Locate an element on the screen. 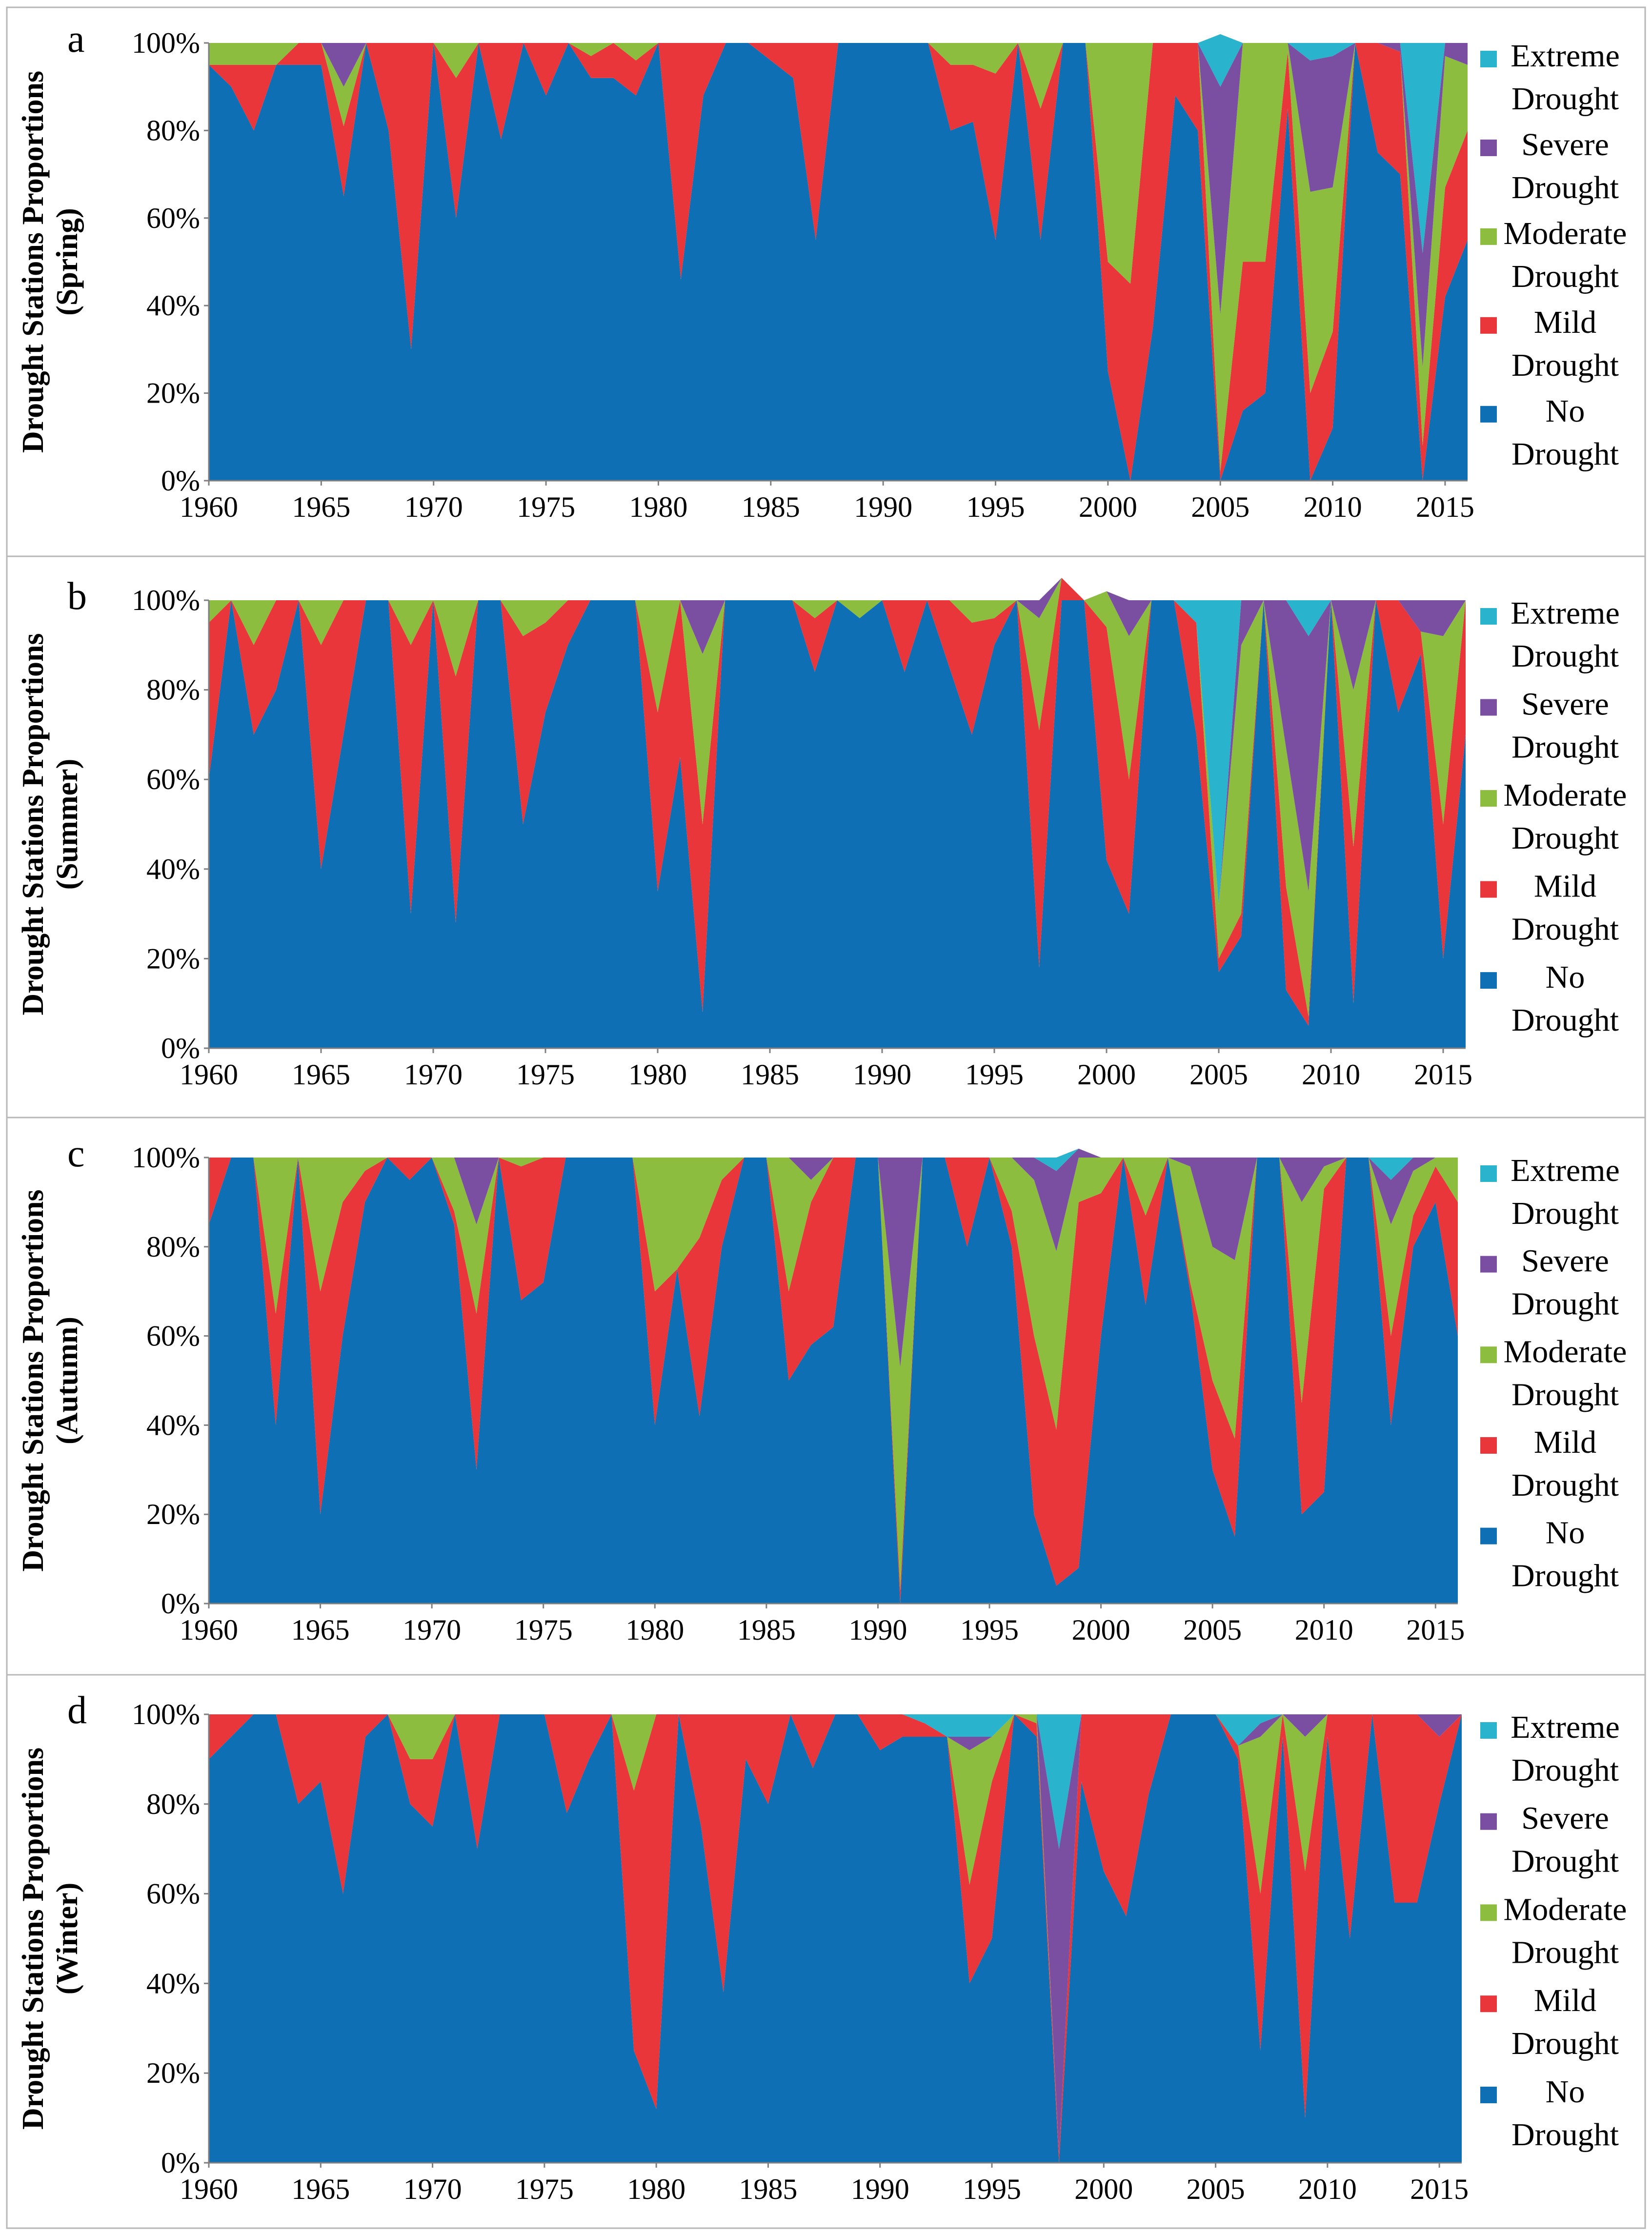 This screenshot has height=2236, width=1652. area-mild-drought is located at coordinates (839, 262).